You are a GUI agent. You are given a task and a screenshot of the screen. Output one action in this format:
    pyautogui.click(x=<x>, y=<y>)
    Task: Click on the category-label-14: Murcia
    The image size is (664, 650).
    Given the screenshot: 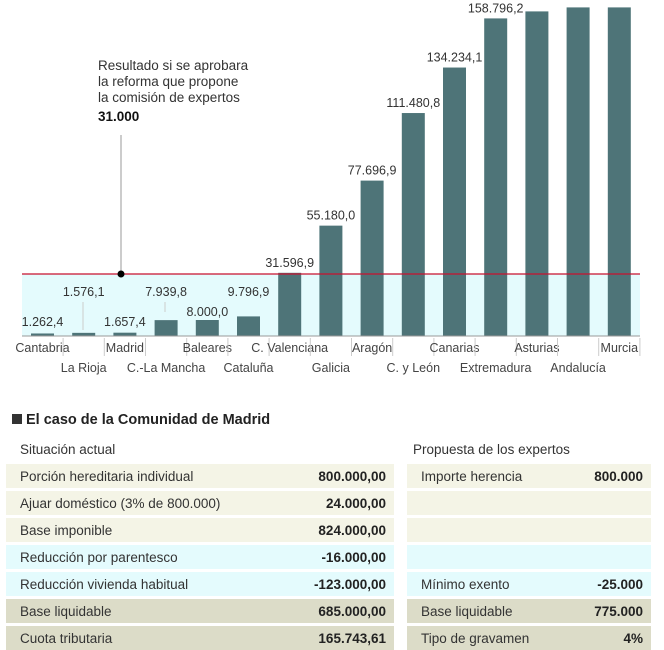 What is the action you would take?
    pyautogui.click(x=620, y=348)
    